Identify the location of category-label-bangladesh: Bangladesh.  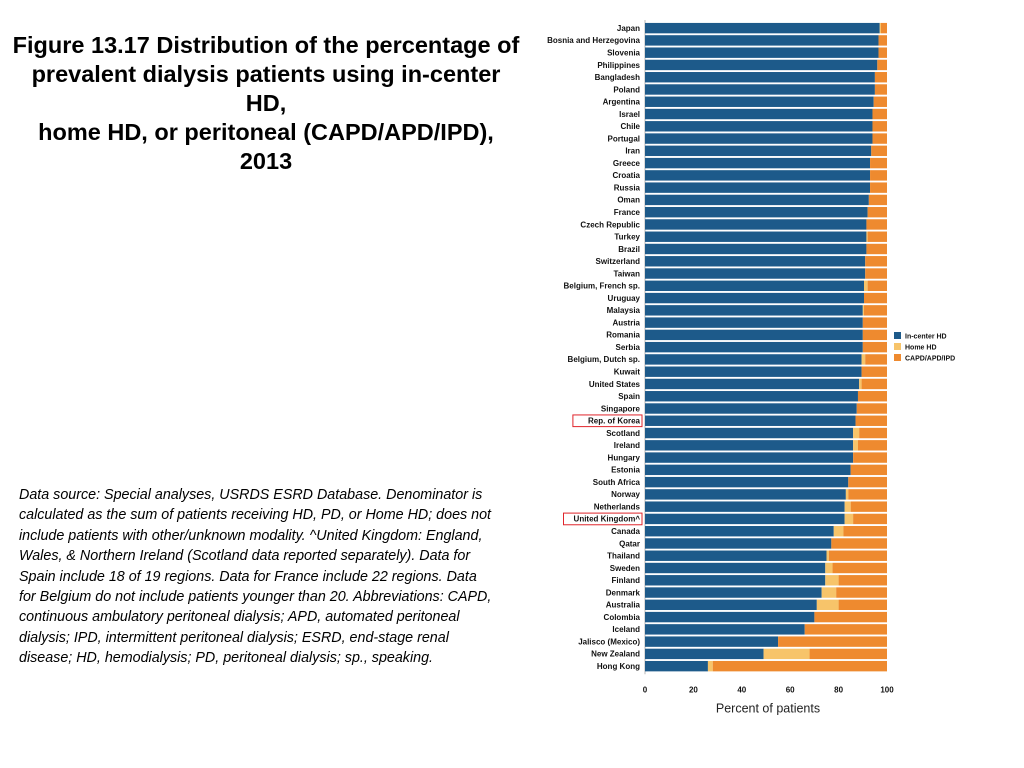
(617, 77).